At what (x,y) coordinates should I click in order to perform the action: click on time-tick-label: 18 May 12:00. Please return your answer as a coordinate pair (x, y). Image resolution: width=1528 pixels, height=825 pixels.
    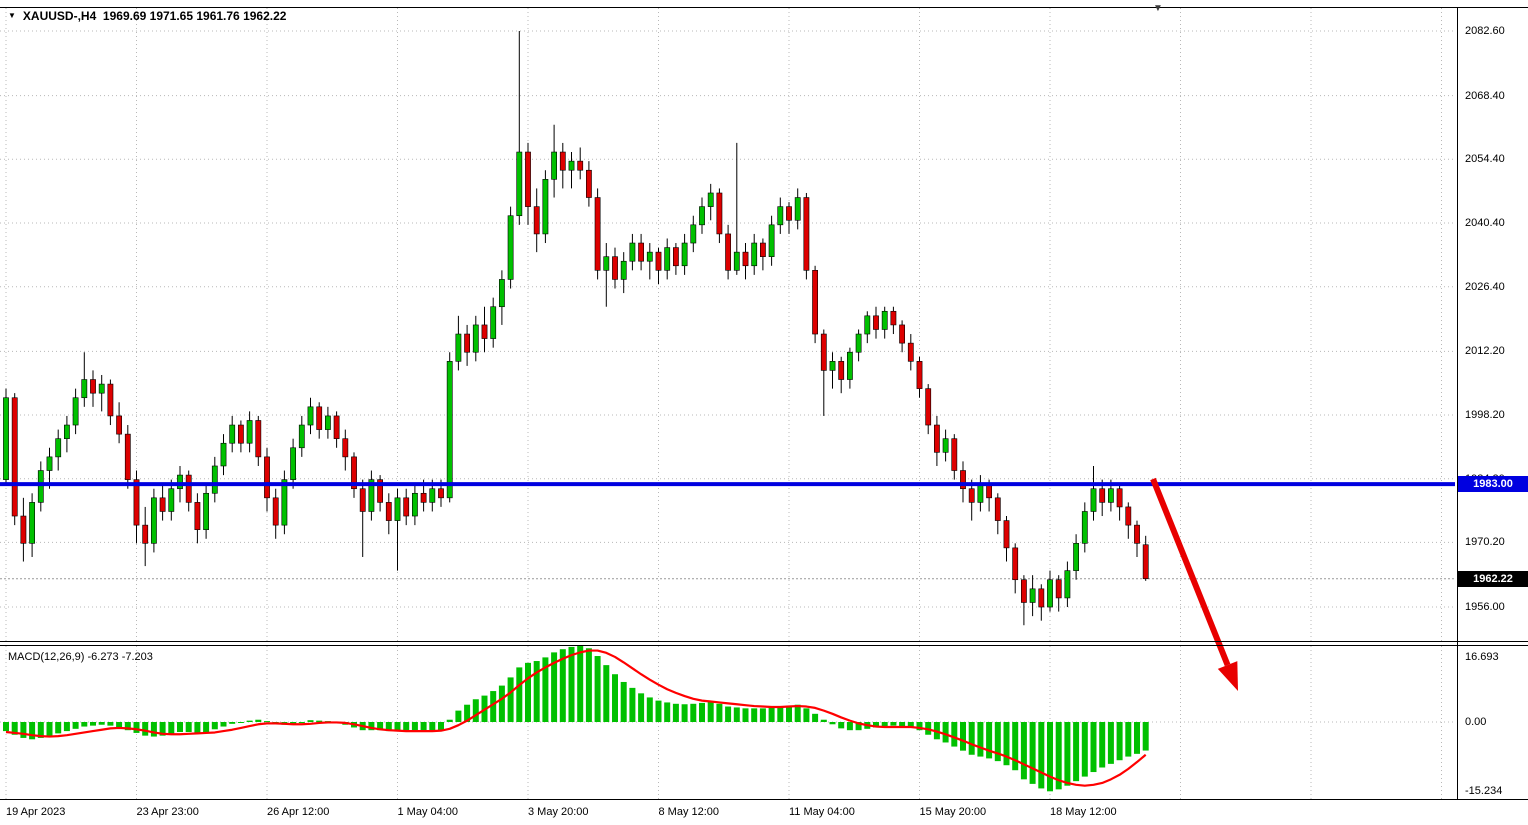
    Looking at the image, I should click on (1083, 812).